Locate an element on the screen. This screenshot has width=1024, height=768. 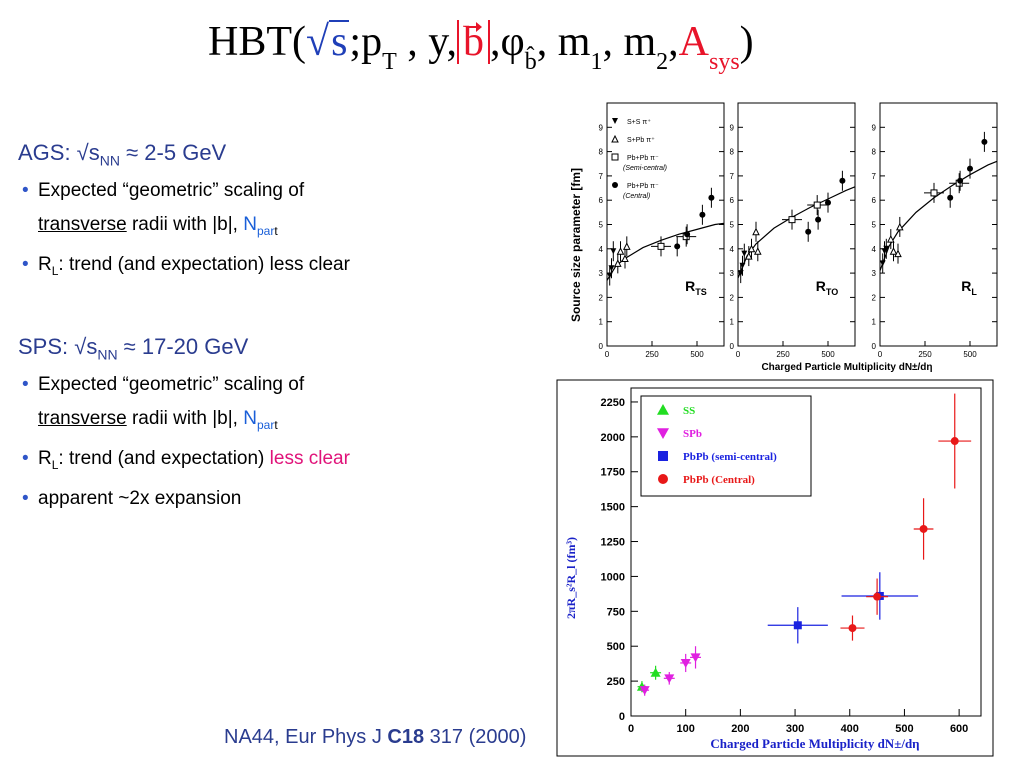
ytick-label: 1 is located at coordinates (732, 322).